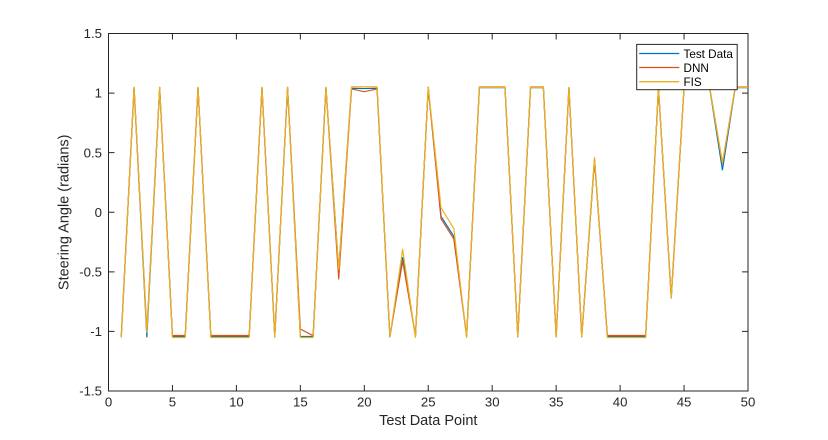  What do you see at coordinates (96, 331) in the screenshot?
I see `svg-text: -1` at bounding box center [96, 331].